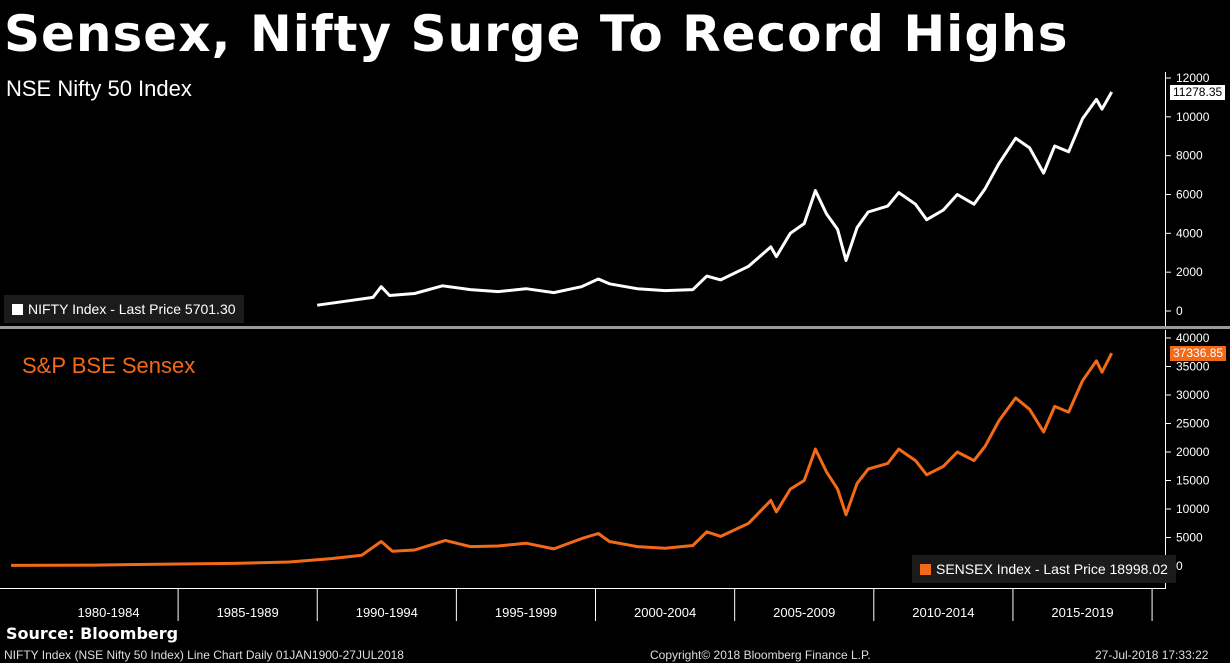  I want to click on nifty-y-tick-label: 0, so click(1179, 311).